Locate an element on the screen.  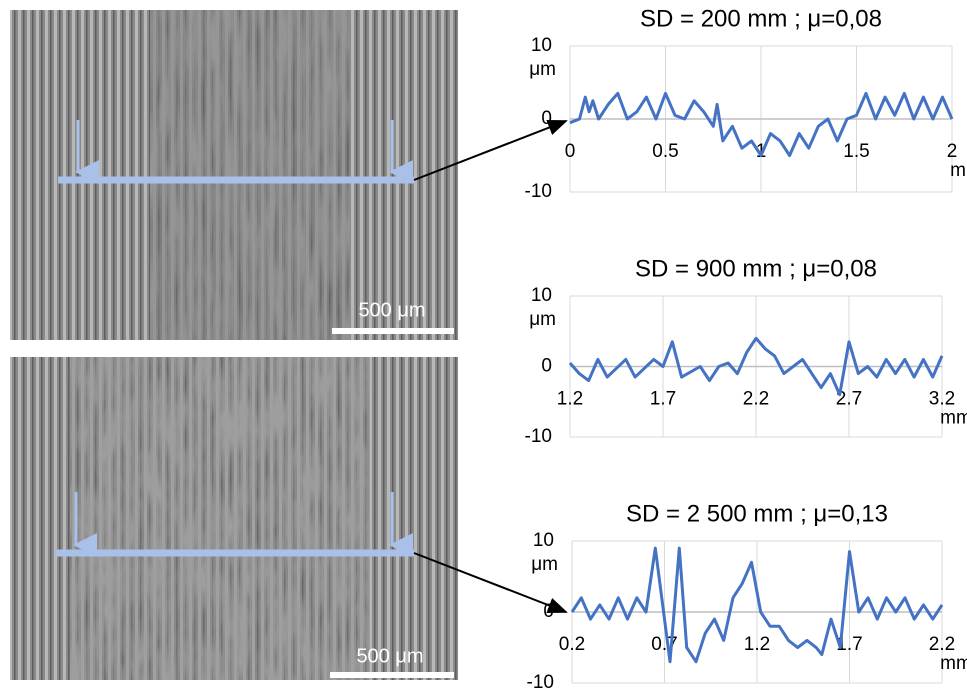
x-tick-label: 2 is located at coordinates (952, 151).